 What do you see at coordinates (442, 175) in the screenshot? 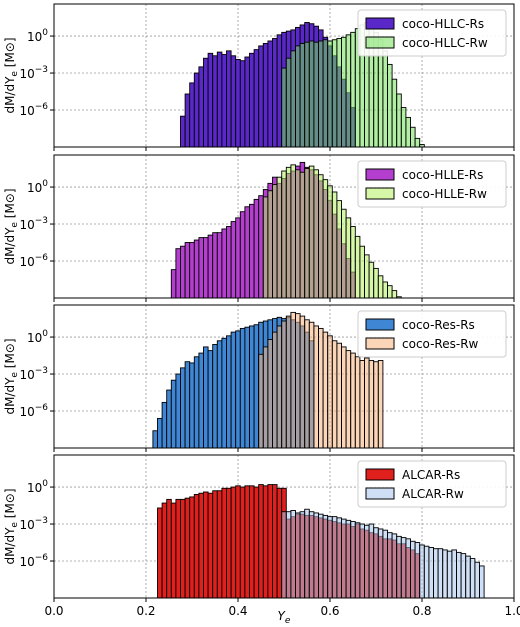
I see `legend-label: coco-HLLE-Rs` at bounding box center [442, 175].